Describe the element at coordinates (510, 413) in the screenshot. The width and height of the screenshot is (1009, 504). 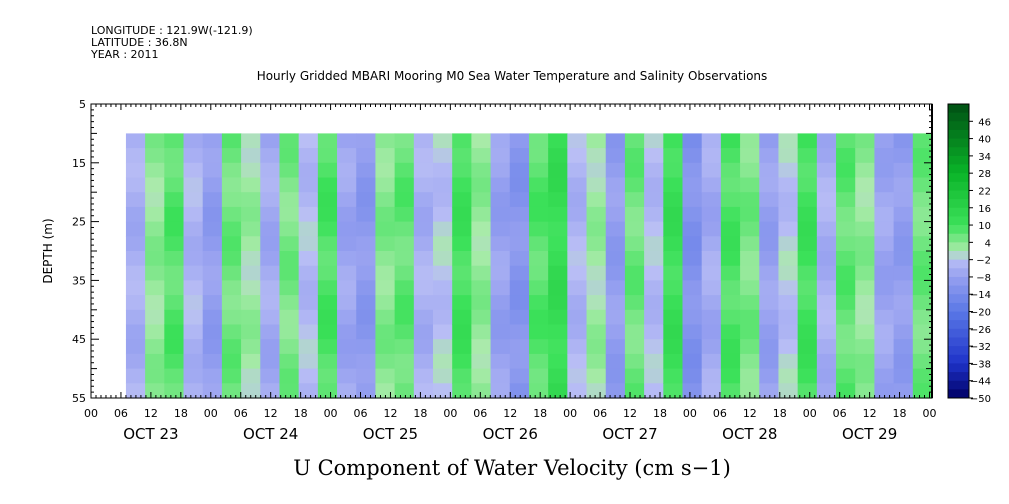
I see `x-tick-label: 12` at that location.